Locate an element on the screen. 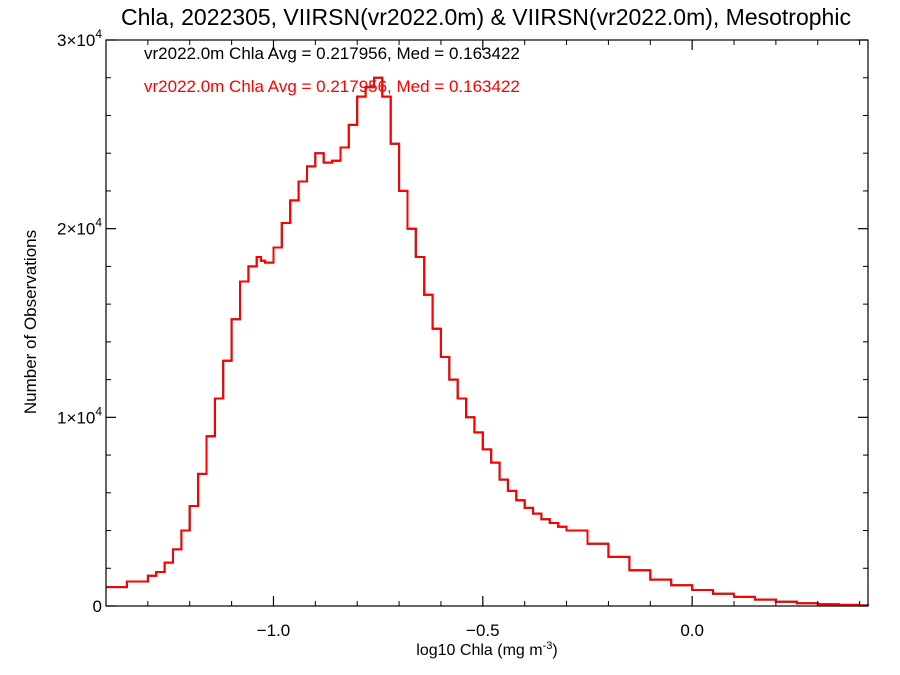 This screenshot has width=900, height=675. x-tick-label-0: −1.0 is located at coordinates (274, 630).